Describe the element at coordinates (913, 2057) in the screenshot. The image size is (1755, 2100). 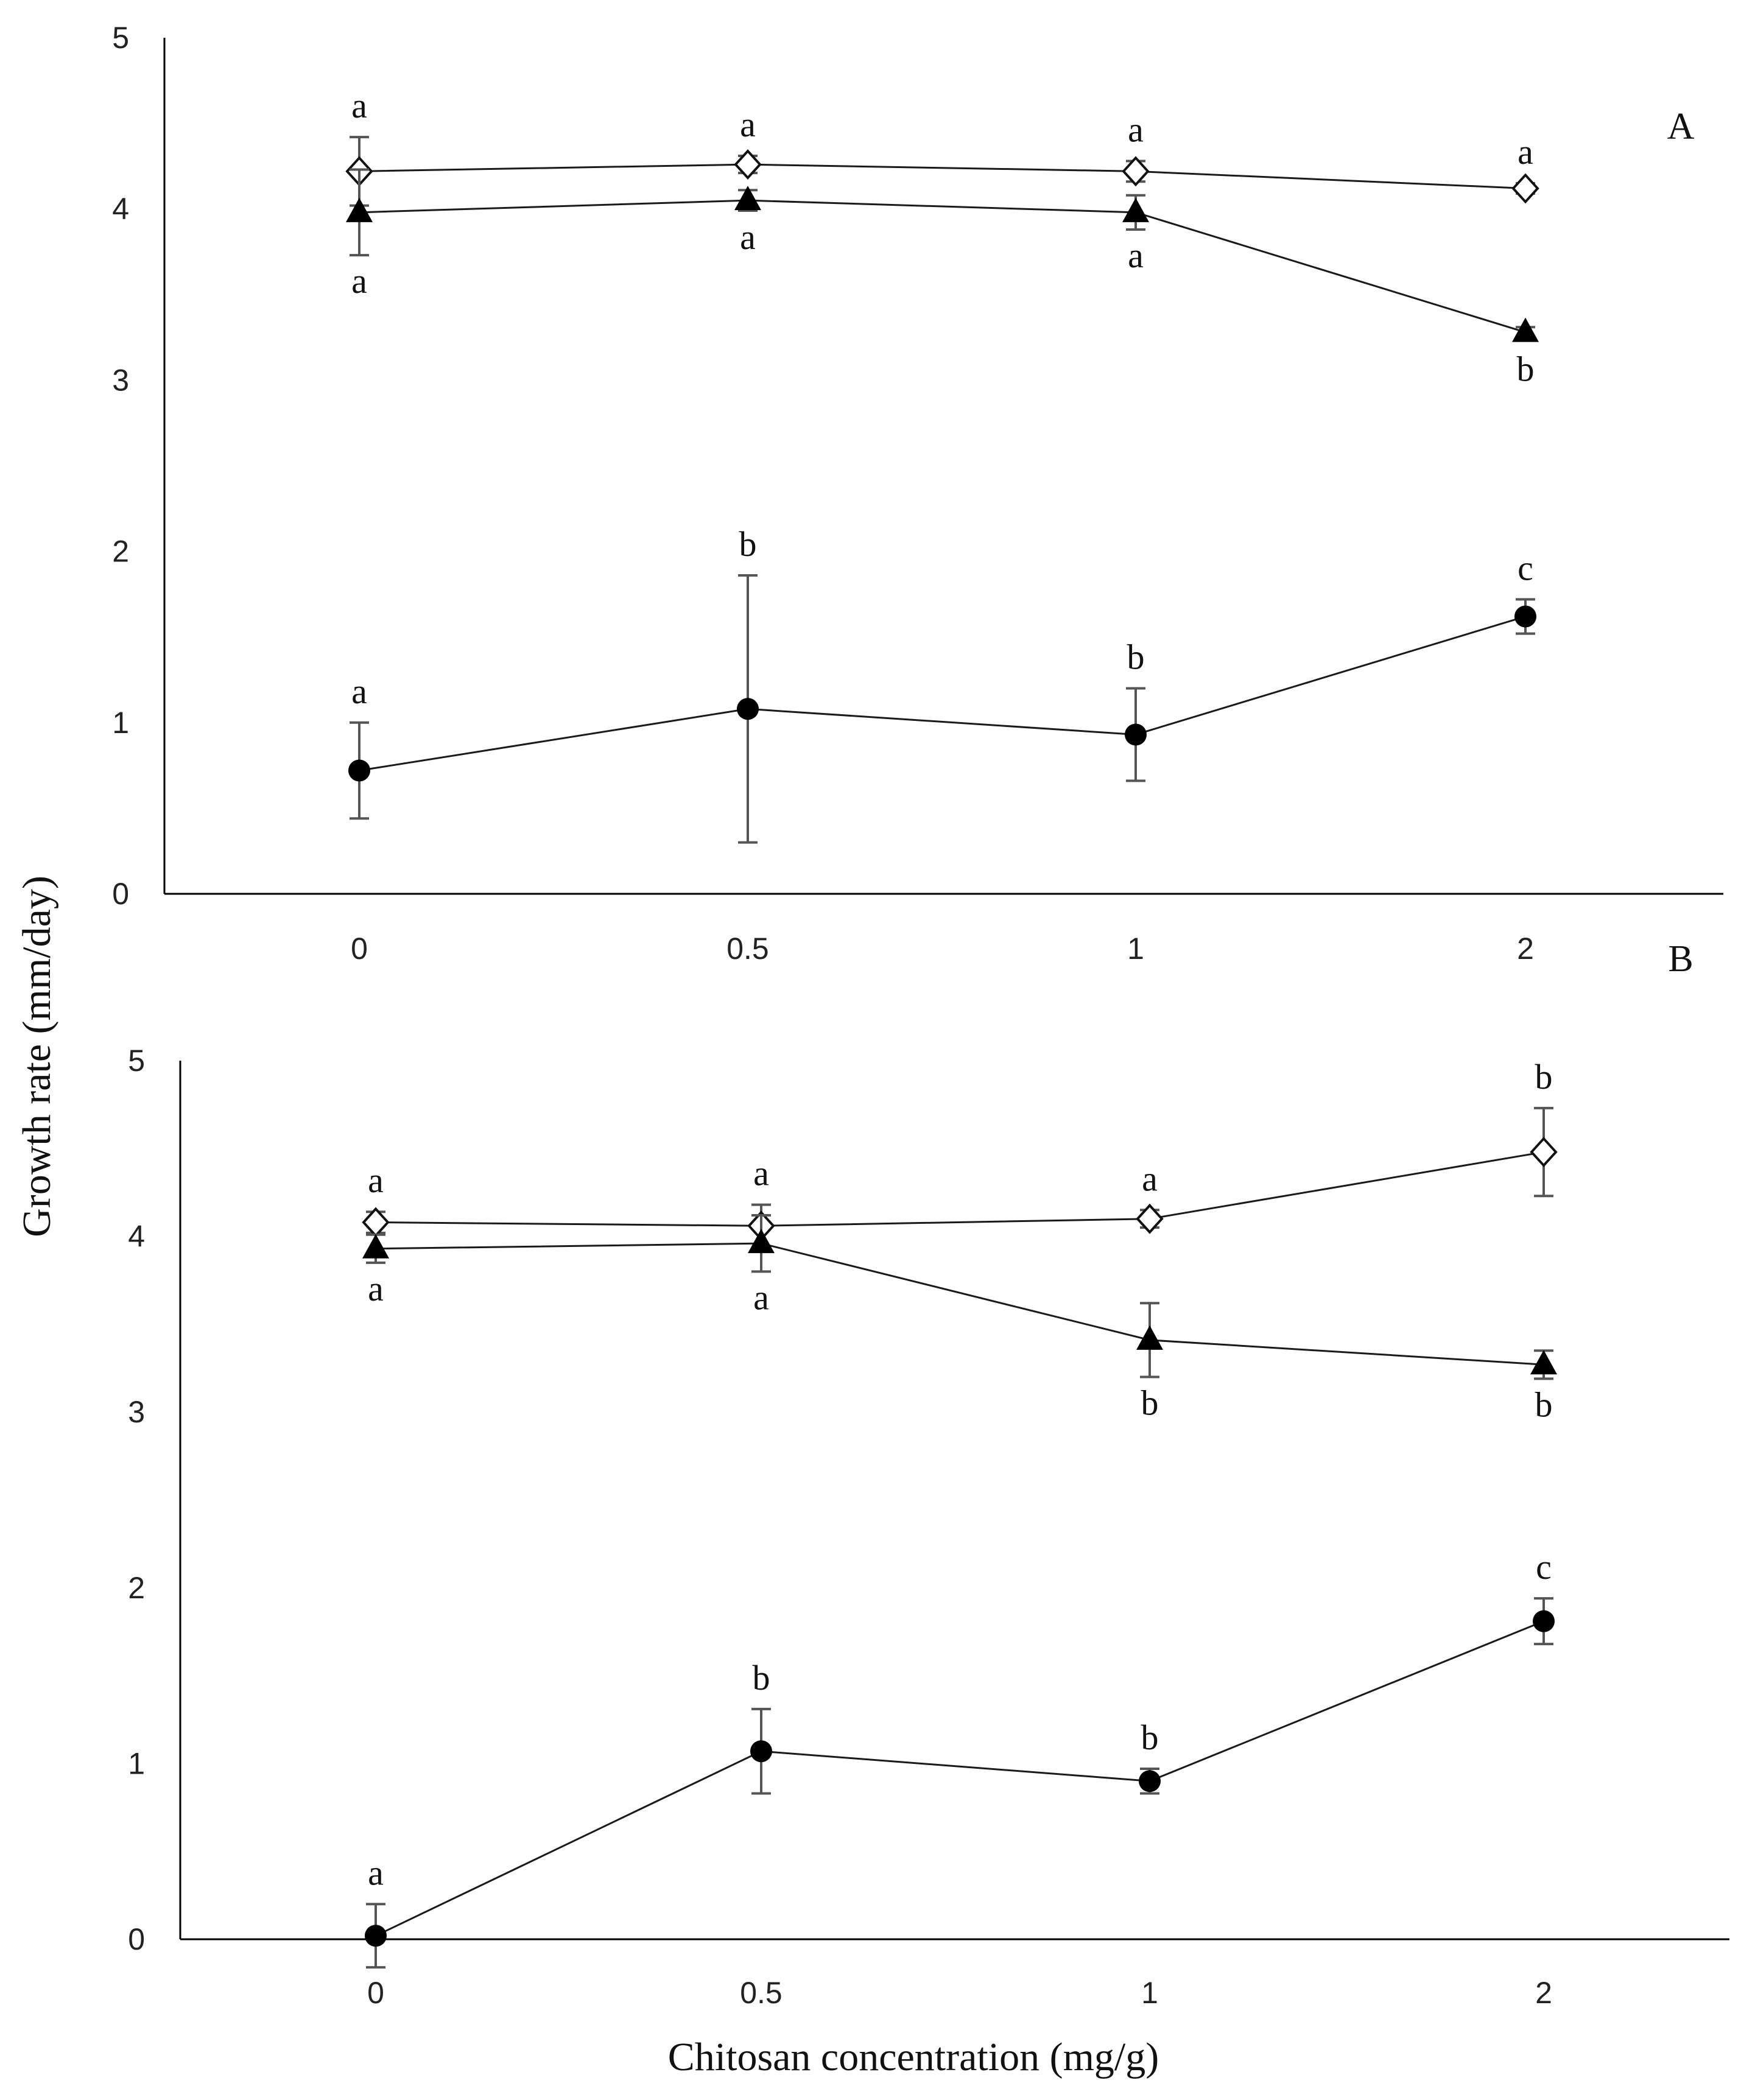
I see `x-axis-label: Chitosan concentration (mg/g)` at that location.